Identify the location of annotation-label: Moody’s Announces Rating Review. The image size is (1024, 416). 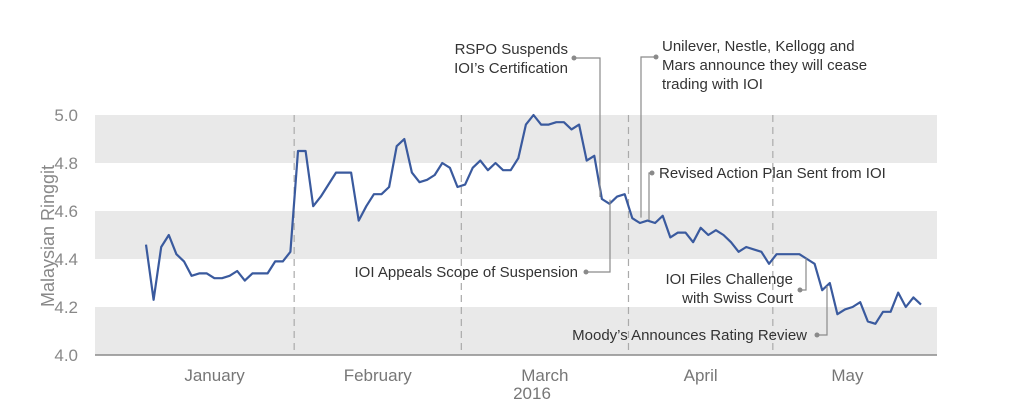
(689, 335).